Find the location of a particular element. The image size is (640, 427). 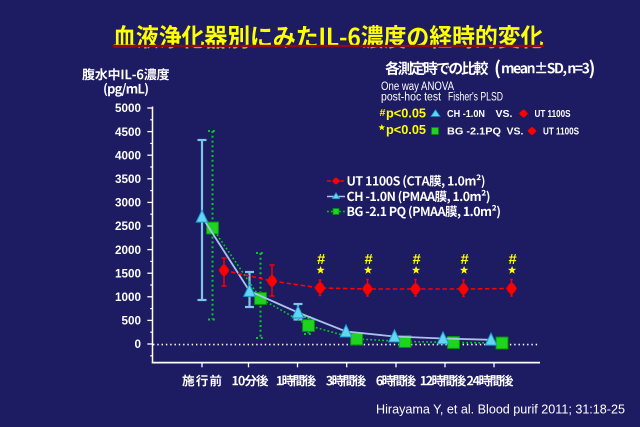

svg-text: 4000 is located at coordinates (128, 155).